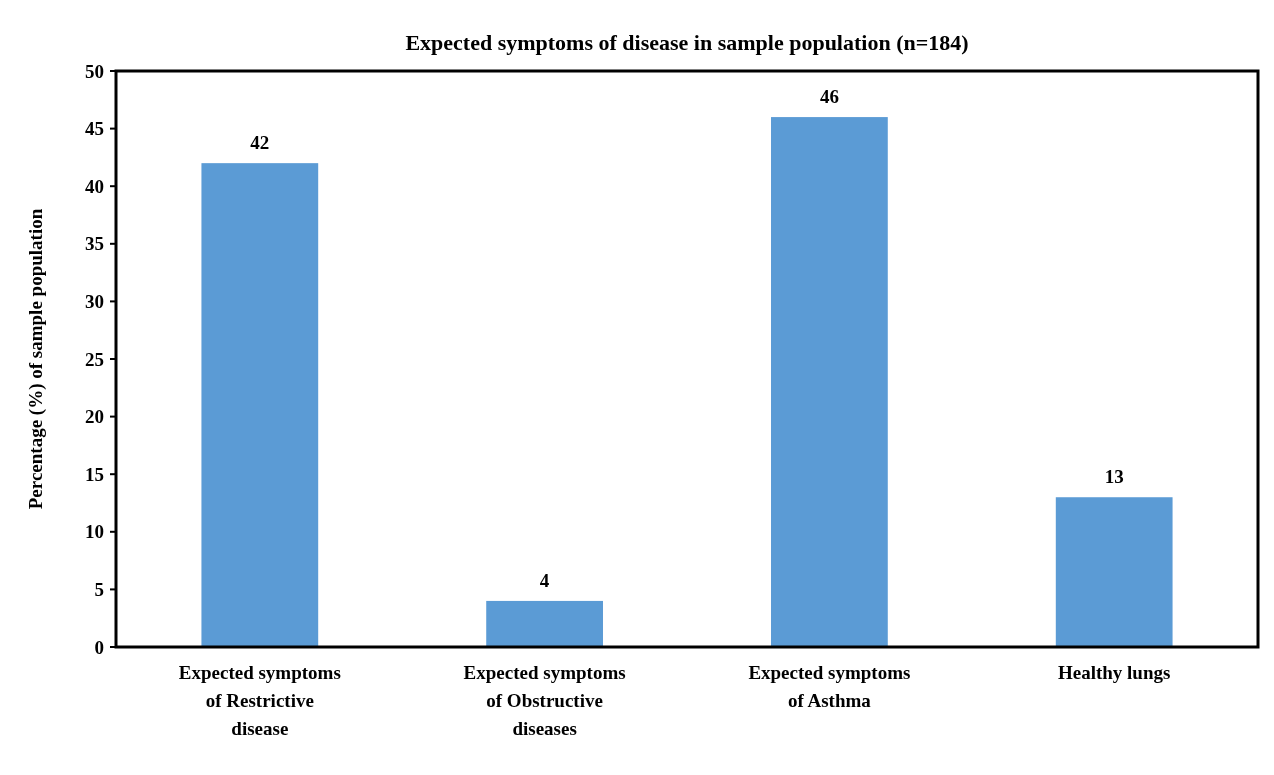 The height and width of the screenshot is (775, 1274). I want to click on x-tick-label: Expected symptoms of Restrictive disease, so click(259, 700).